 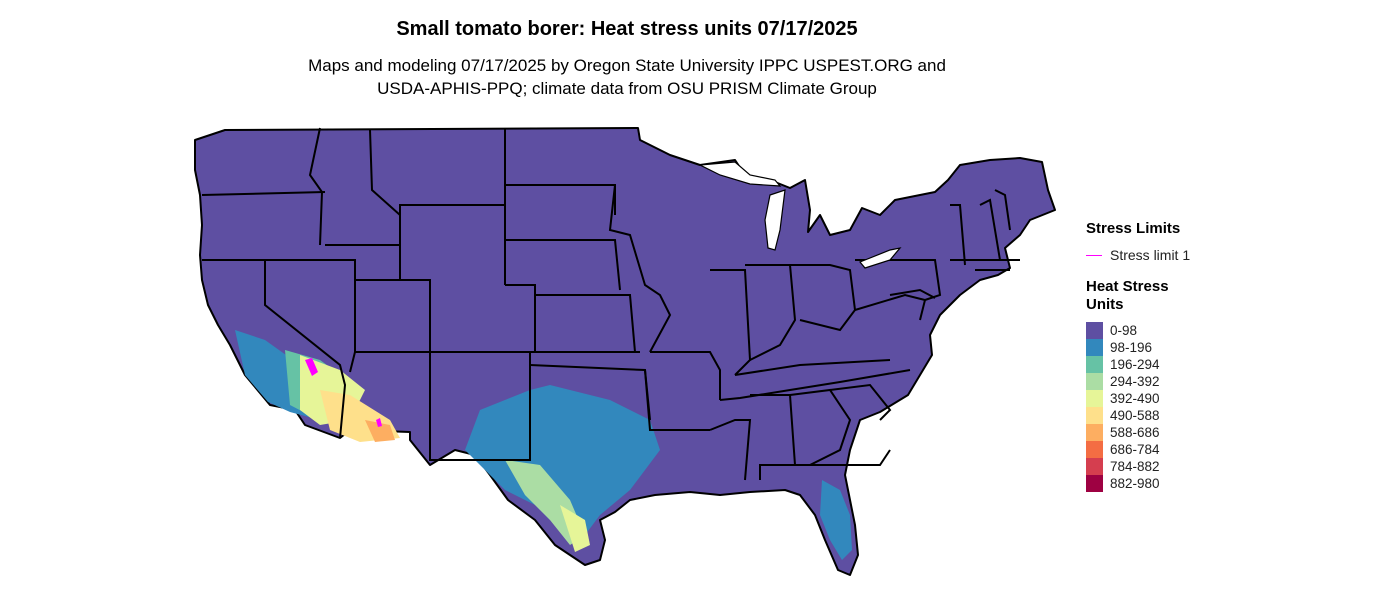 What do you see at coordinates (1135, 398) in the screenshot?
I see `heat-swatch-label: 392-490` at bounding box center [1135, 398].